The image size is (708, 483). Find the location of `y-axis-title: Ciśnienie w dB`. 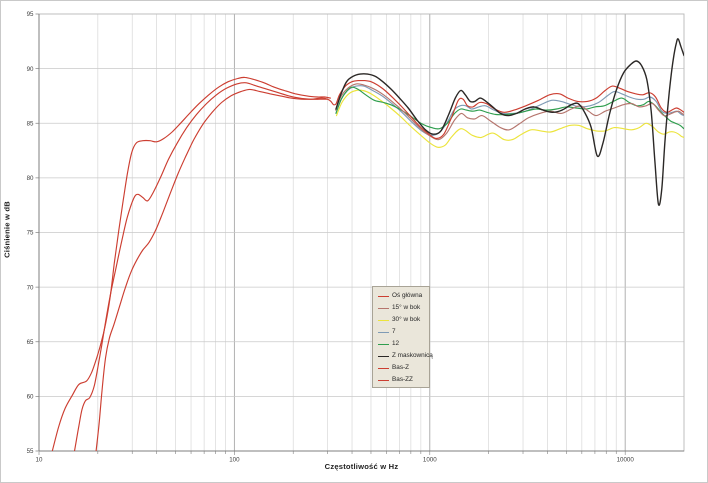

y-axis-title: Ciśnienie w dB is located at coordinates (7, 229).